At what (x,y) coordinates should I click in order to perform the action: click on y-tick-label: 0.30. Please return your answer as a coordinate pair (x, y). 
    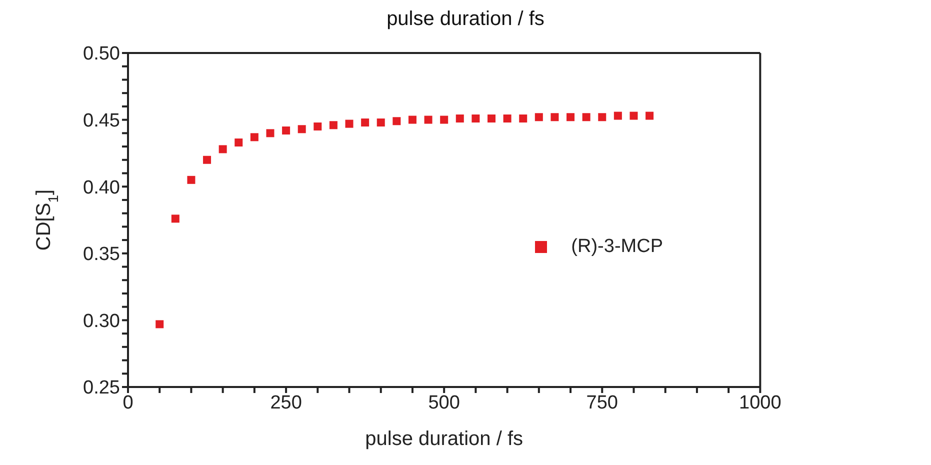
    Looking at the image, I should click on (101, 321).